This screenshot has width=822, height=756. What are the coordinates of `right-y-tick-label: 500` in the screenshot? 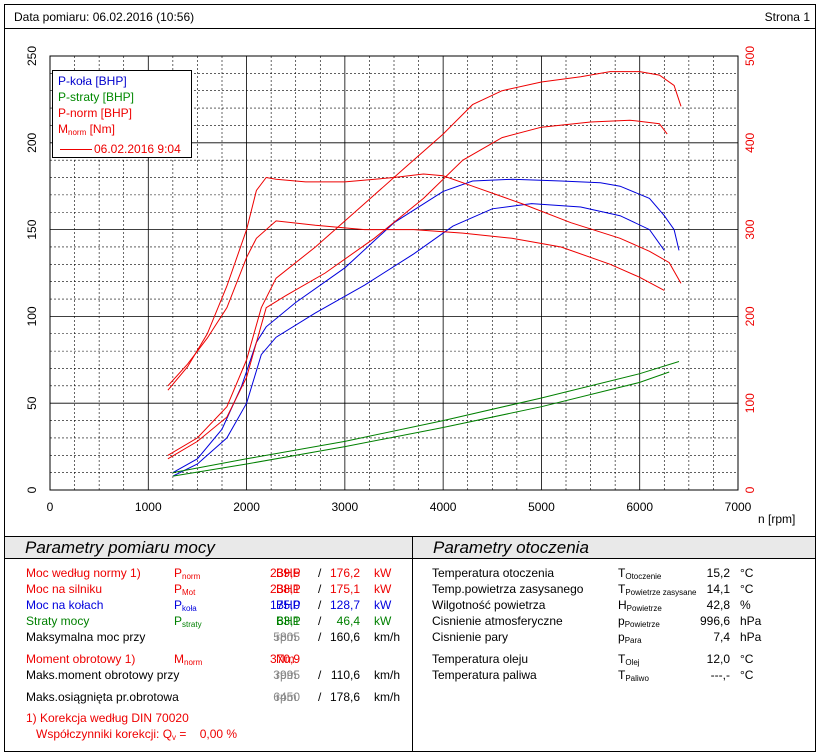 It's located at (750, 56).